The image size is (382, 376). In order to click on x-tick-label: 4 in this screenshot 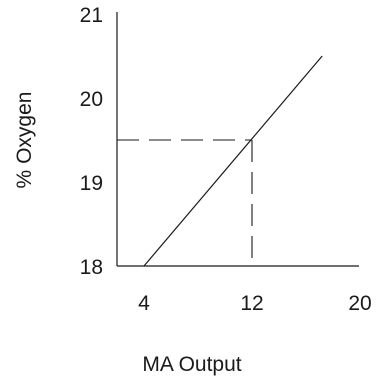, I will do `click(144, 303)`.